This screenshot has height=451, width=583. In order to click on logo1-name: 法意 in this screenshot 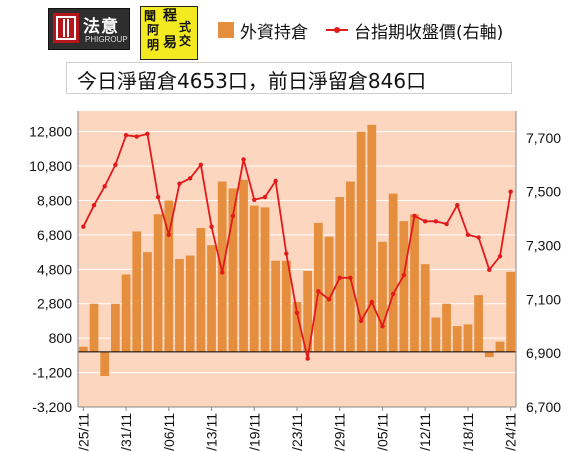, I will do `click(101, 27)`.